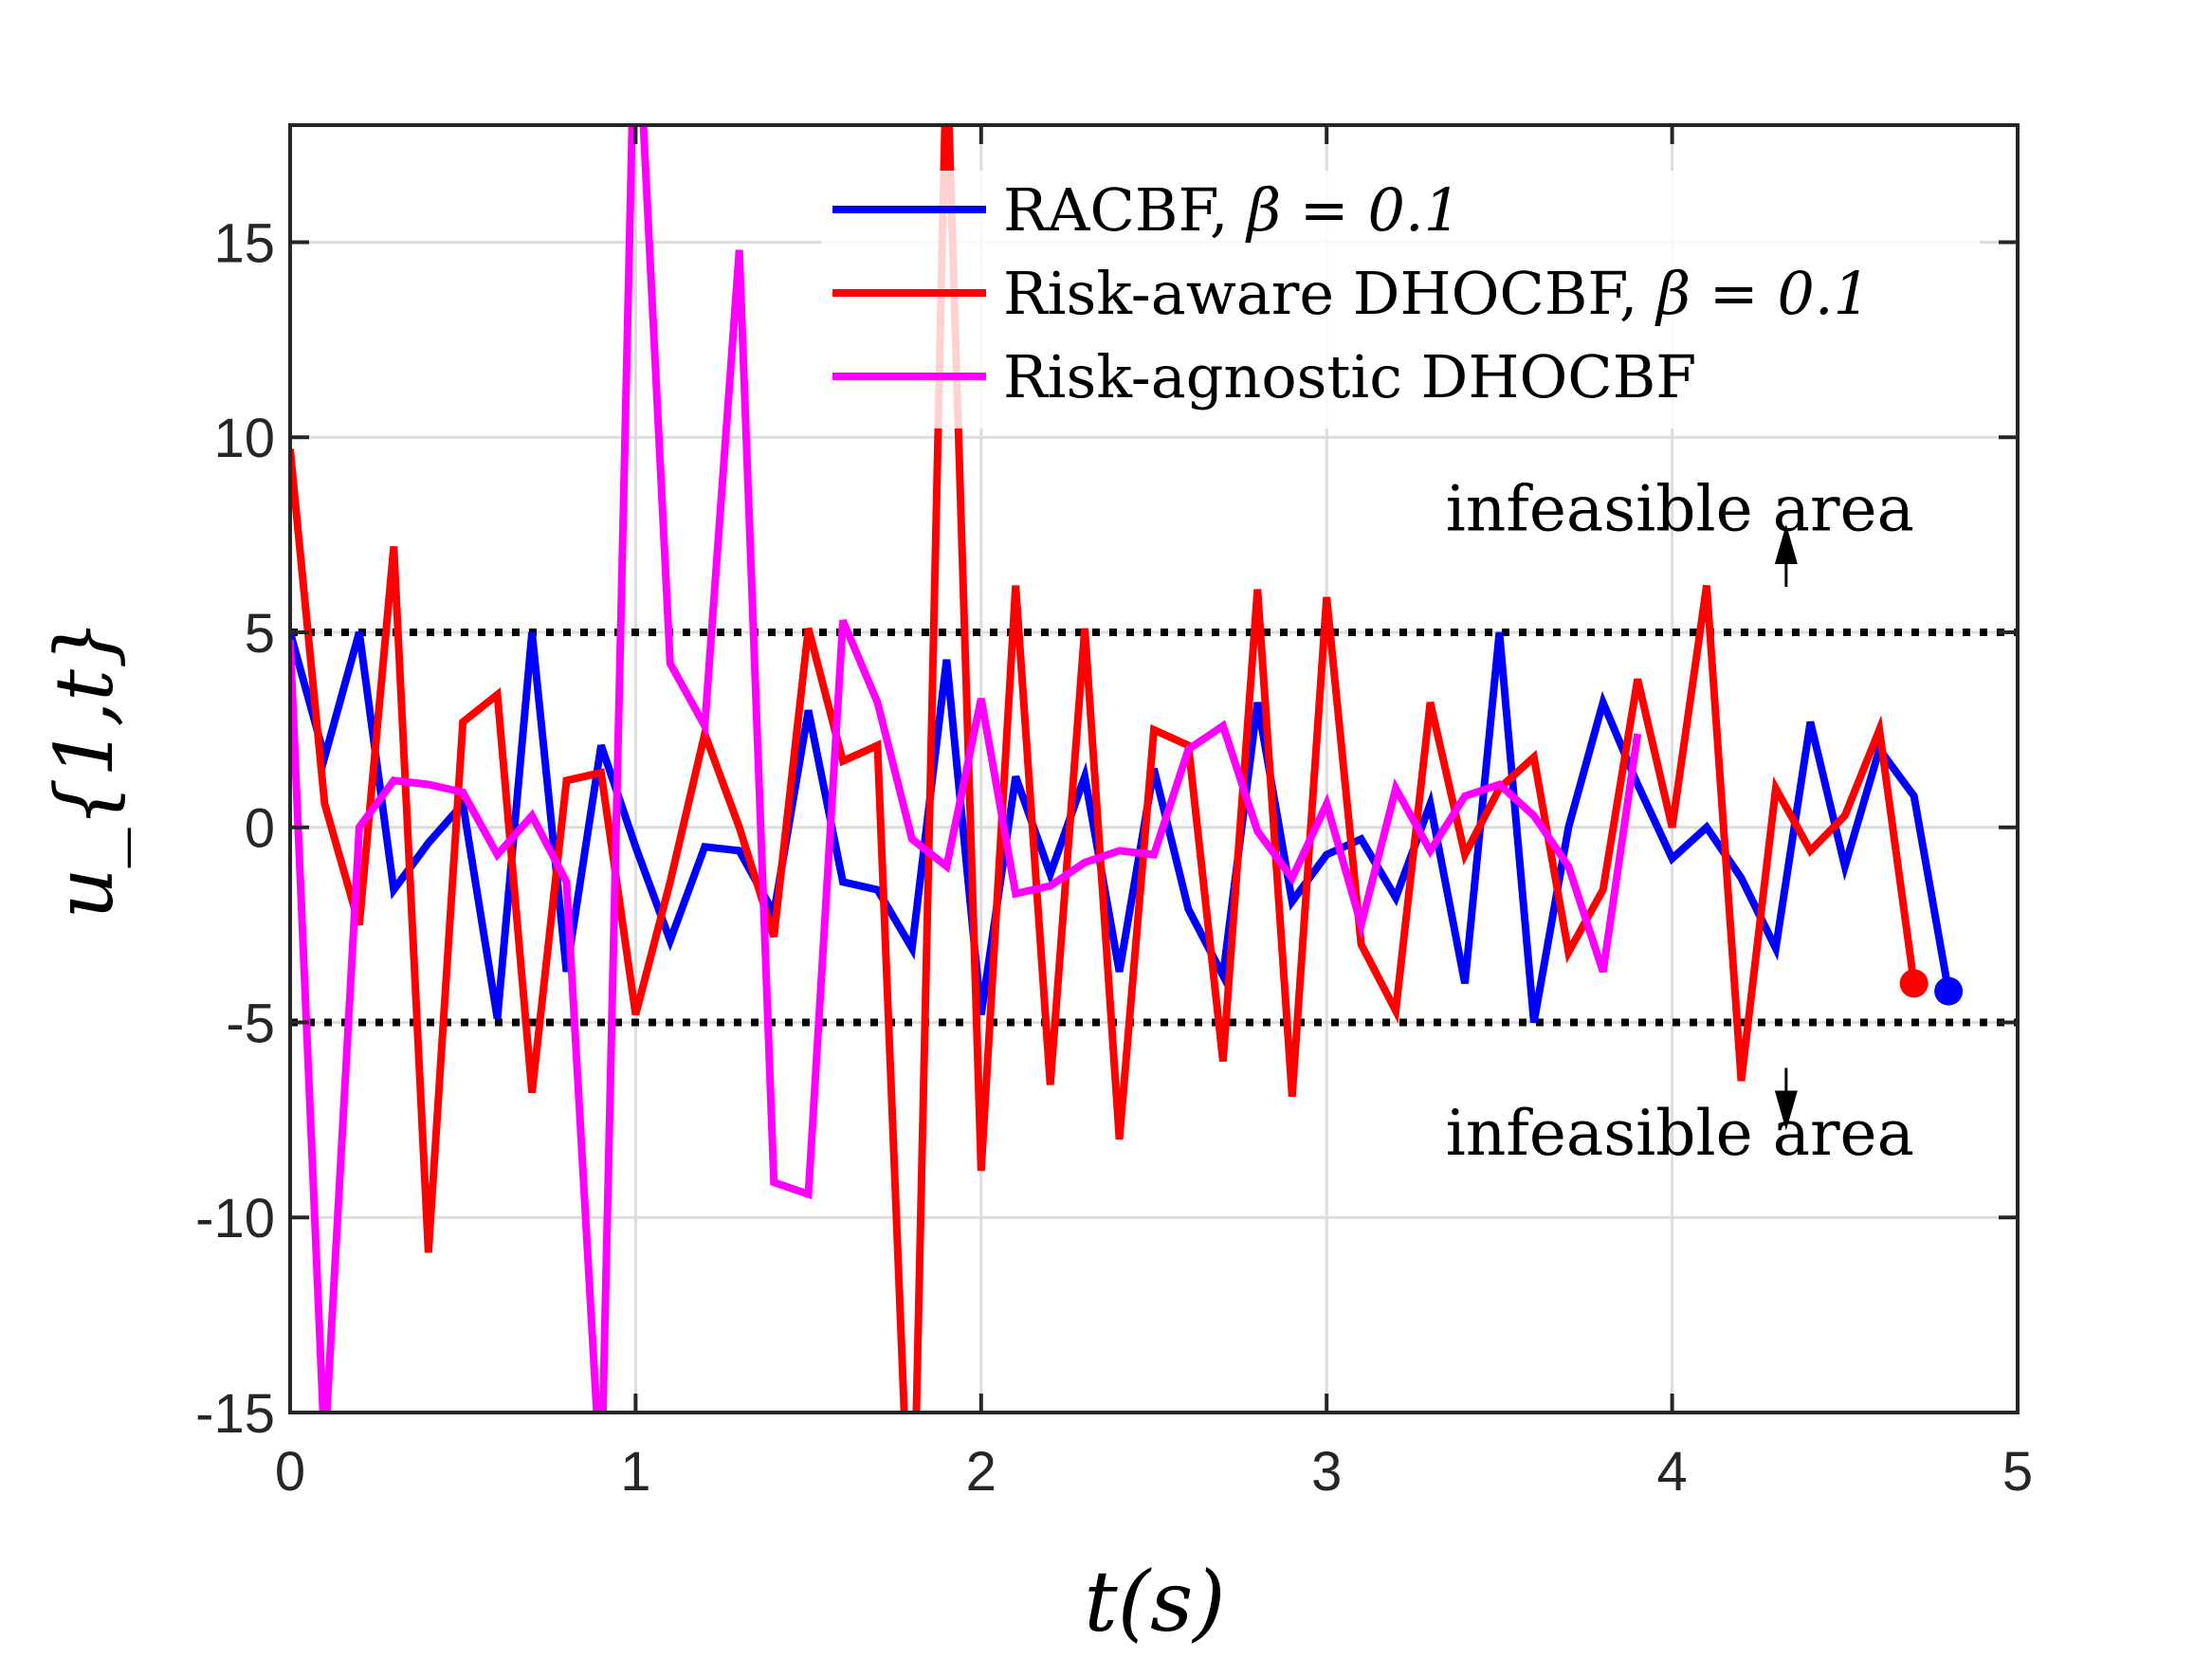  What do you see at coordinates (250, 1023) in the screenshot?
I see `y-tick-label: -5` at bounding box center [250, 1023].